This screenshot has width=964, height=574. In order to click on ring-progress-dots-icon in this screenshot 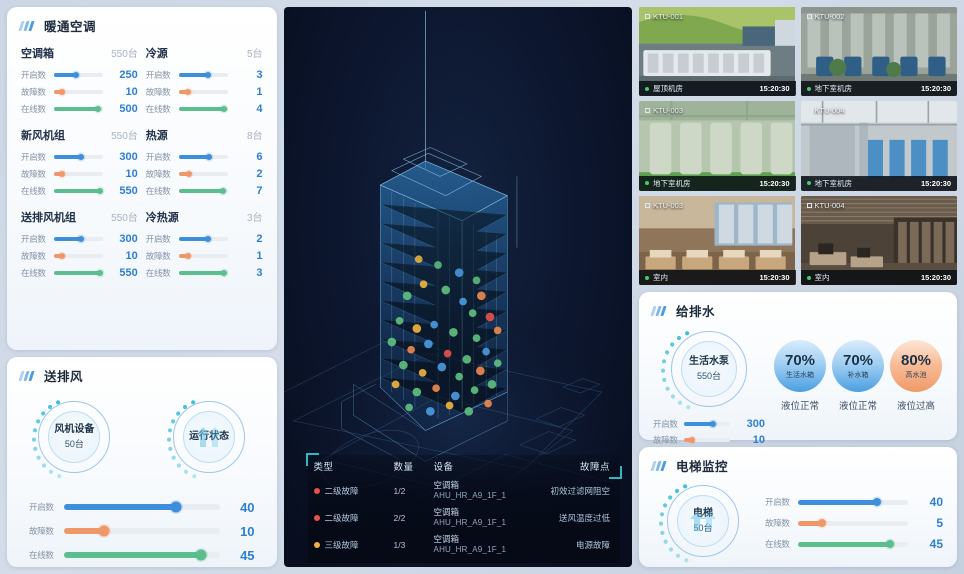, I will do `click(47, 439)`.